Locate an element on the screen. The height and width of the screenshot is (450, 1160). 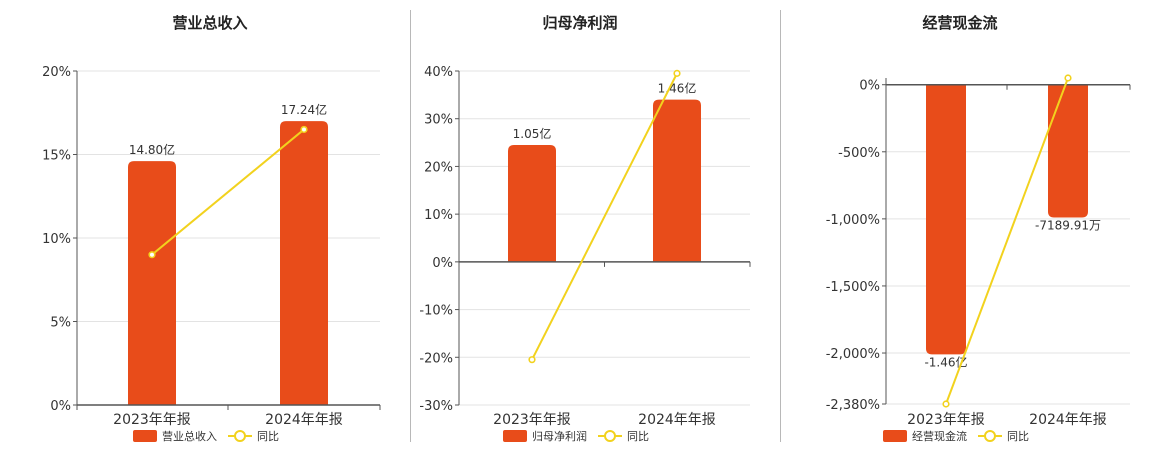
y-tick-label: 40% is located at coordinates (438, 72).